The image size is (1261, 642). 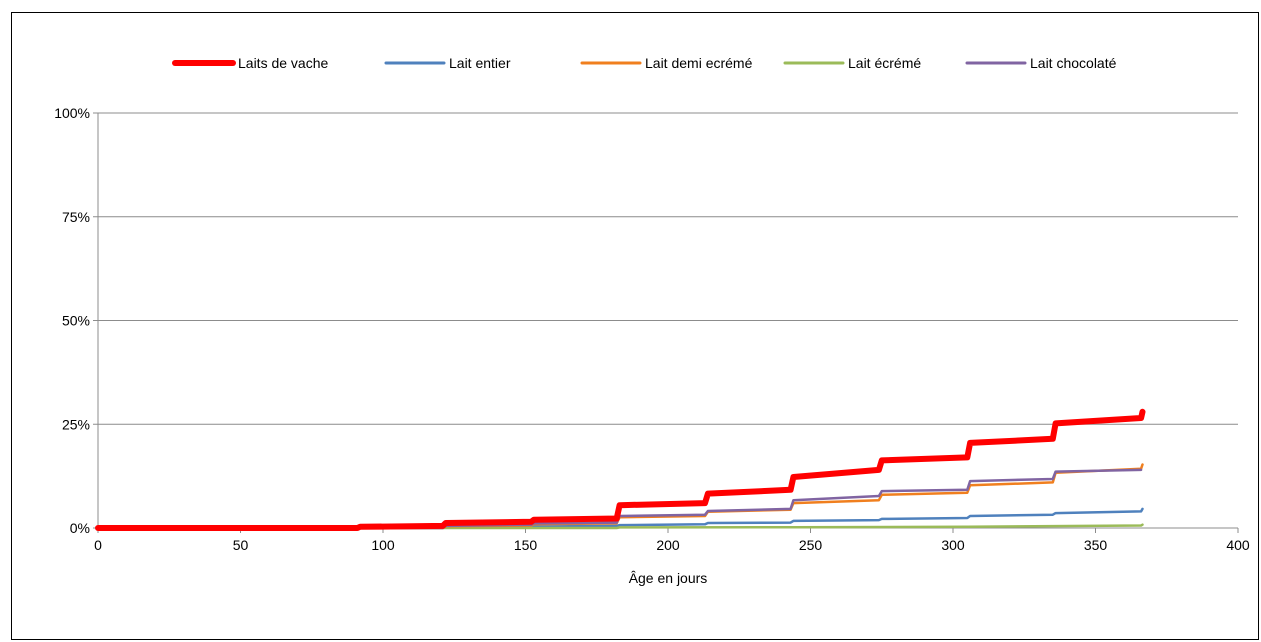 What do you see at coordinates (383, 545) in the screenshot?
I see `x-tick-label: 100` at bounding box center [383, 545].